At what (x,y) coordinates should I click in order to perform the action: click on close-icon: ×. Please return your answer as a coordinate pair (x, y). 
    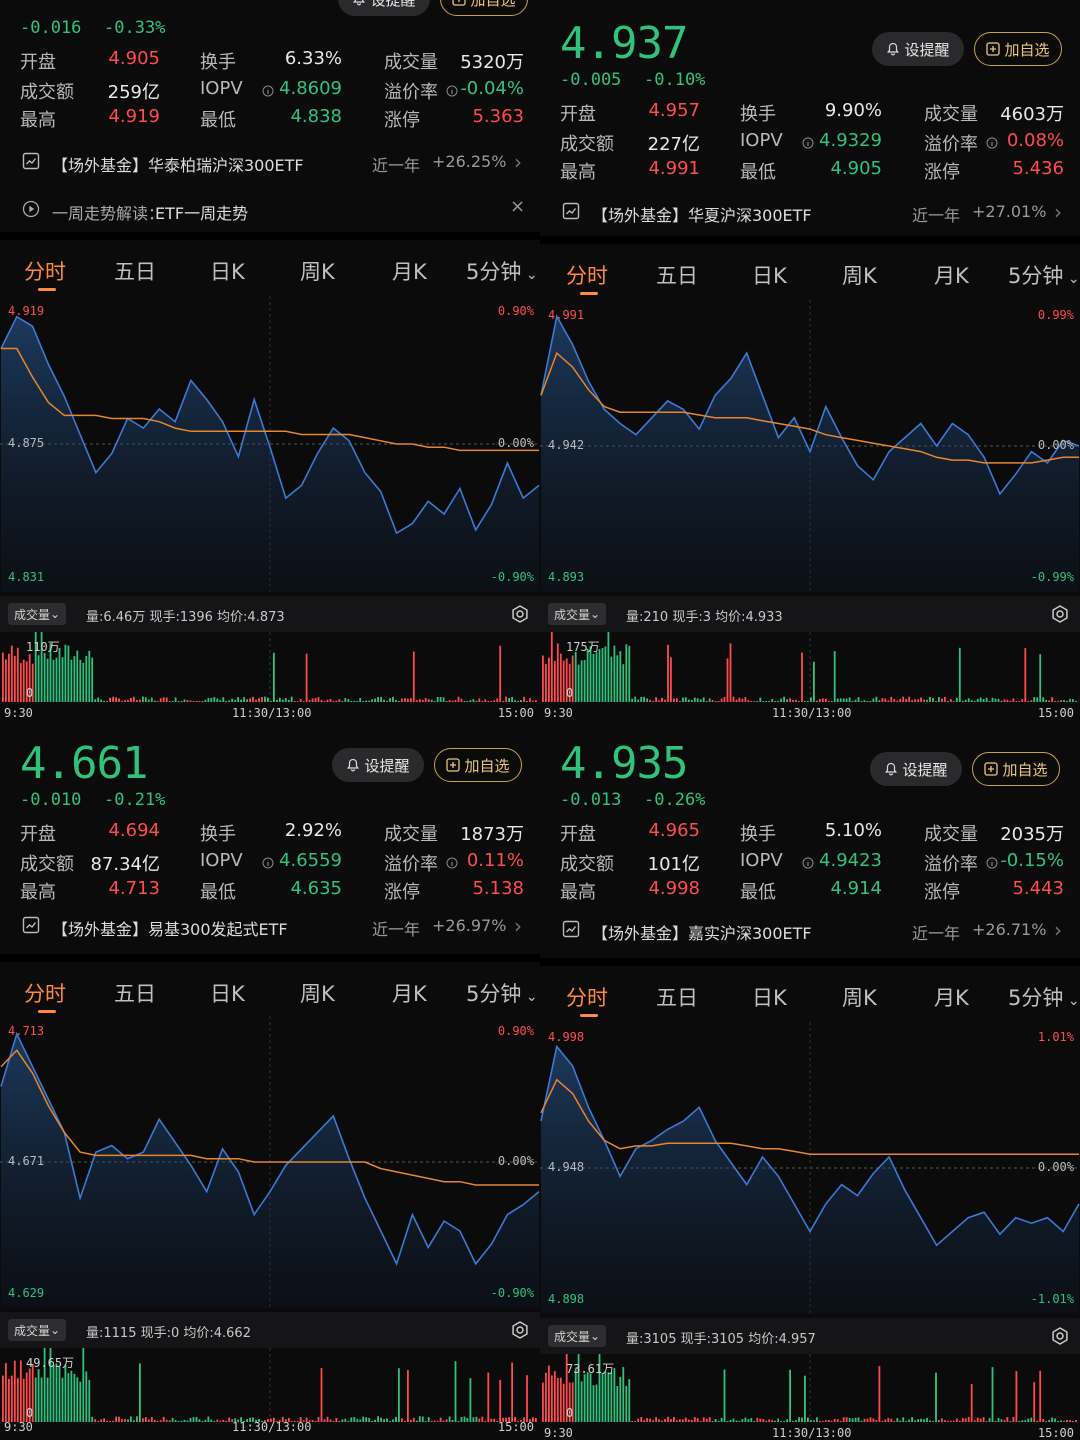
    Looking at the image, I should click on (518, 206).